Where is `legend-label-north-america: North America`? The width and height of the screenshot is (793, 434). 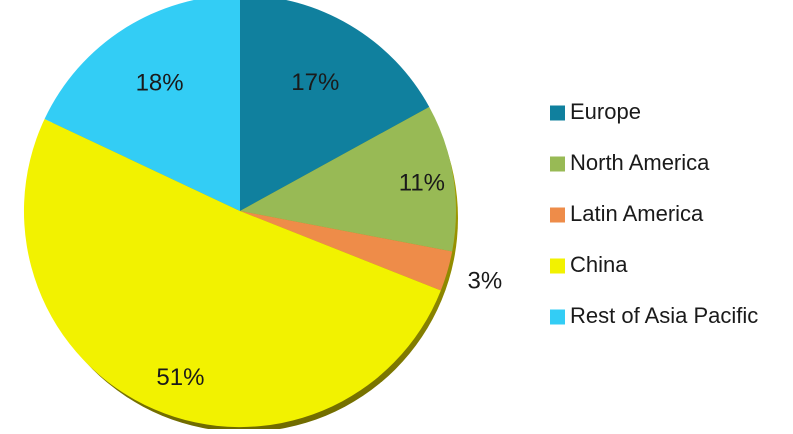
legend-label-north-america: North America is located at coordinates (640, 162).